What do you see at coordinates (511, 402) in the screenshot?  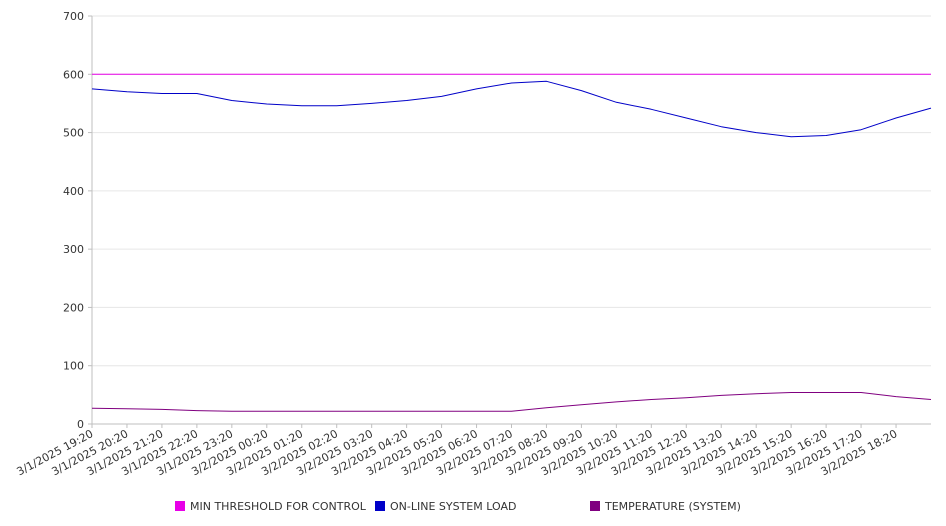 I see `temperature-line` at bounding box center [511, 402].